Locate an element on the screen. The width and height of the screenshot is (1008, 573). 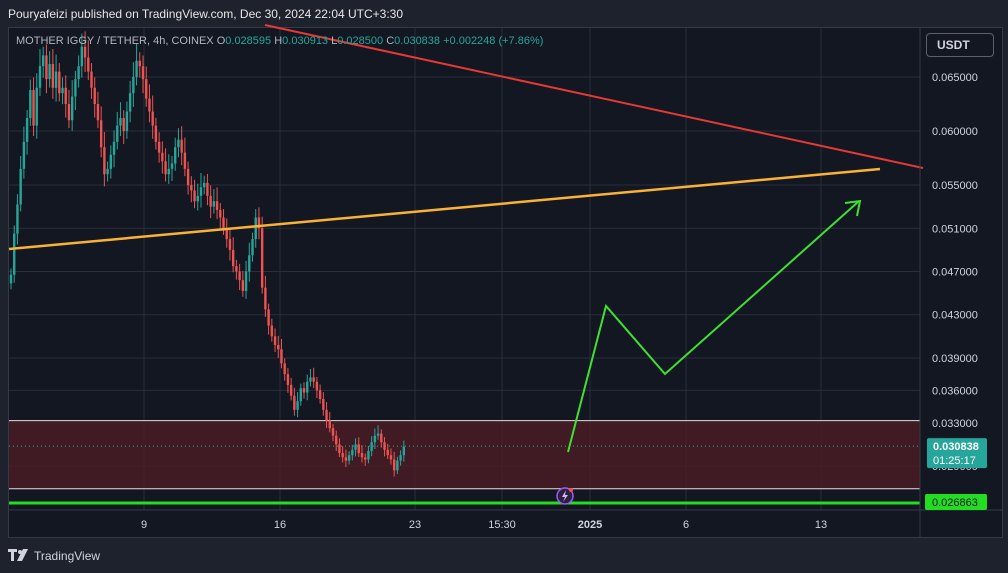
footer-brand: TradingView is located at coordinates (67, 556).